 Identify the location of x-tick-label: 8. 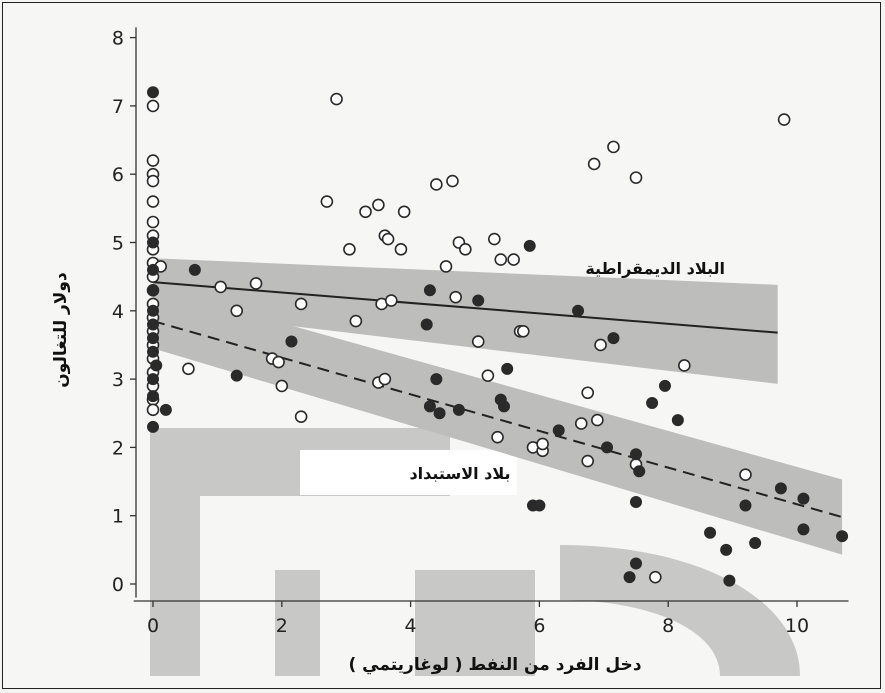
(668, 626).